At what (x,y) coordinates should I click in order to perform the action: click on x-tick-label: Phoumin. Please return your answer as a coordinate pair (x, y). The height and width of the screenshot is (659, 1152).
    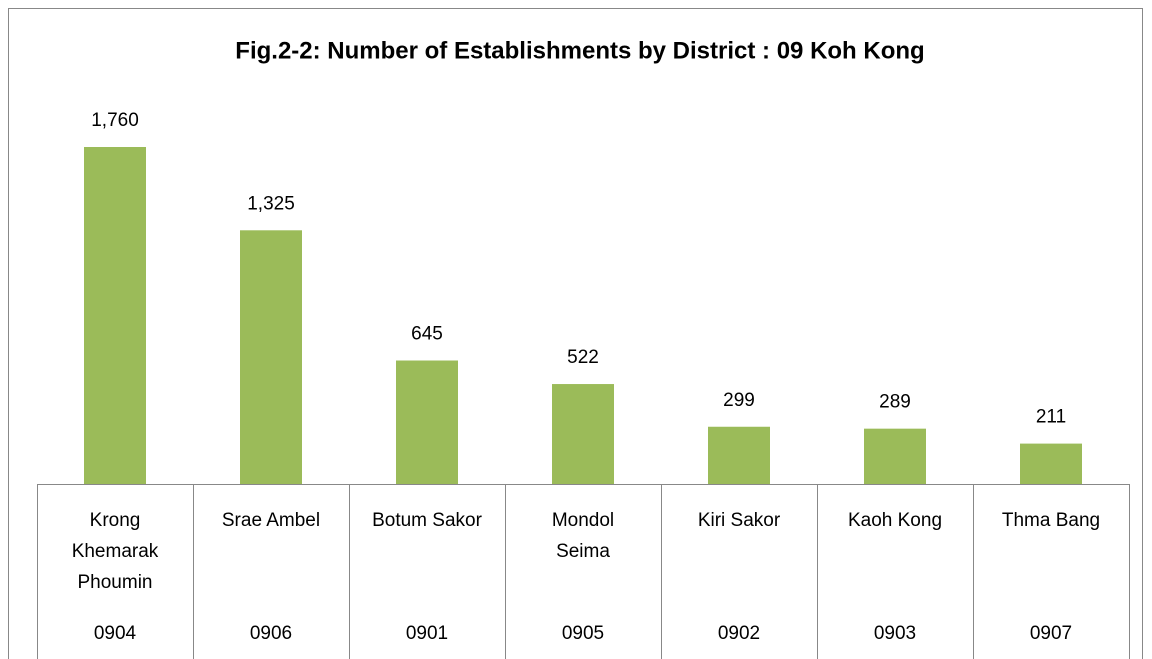
    Looking at the image, I should click on (115, 582).